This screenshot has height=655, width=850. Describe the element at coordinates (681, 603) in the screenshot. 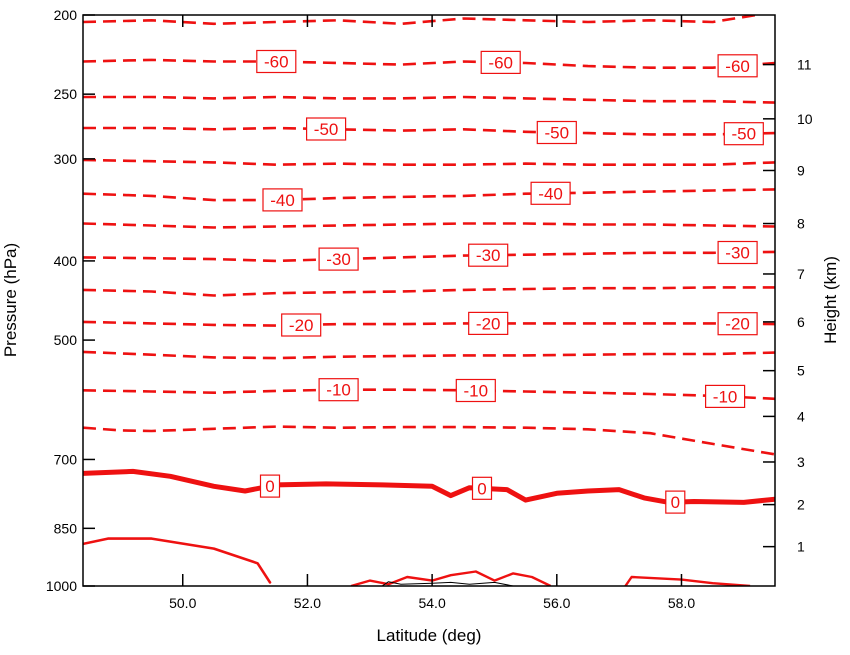

I see `x-tick-label: 58.0` at that location.